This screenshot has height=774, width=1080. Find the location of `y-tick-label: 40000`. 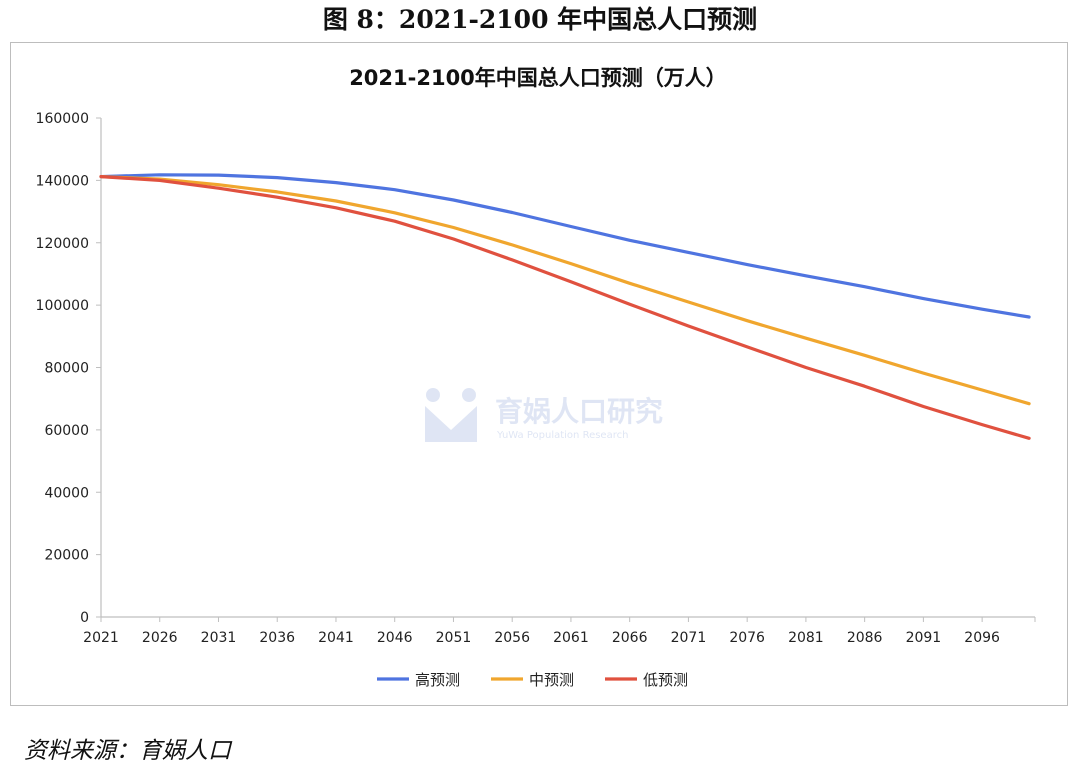

y-tick-label: 40000 is located at coordinates (66, 493).